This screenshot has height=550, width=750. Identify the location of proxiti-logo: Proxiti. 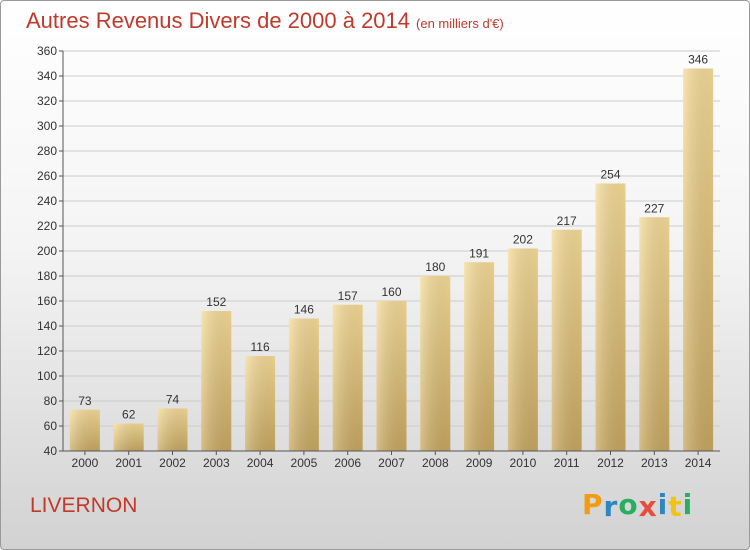
(638, 505).